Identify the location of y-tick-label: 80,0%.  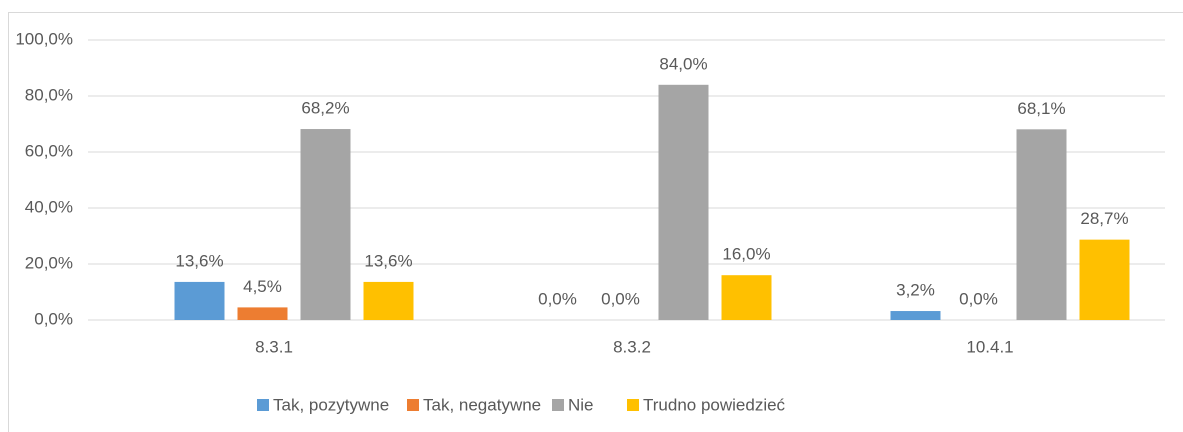
(49, 94).